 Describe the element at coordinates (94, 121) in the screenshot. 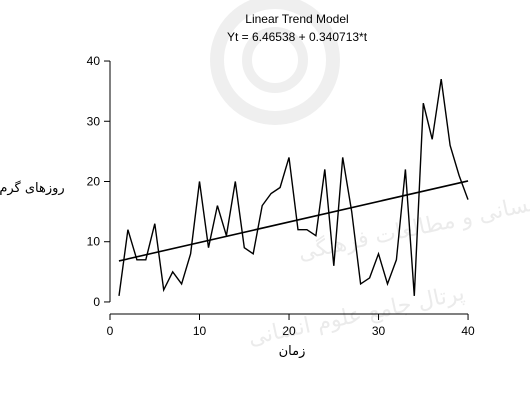

I see `y-tick-label: 30` at that location.